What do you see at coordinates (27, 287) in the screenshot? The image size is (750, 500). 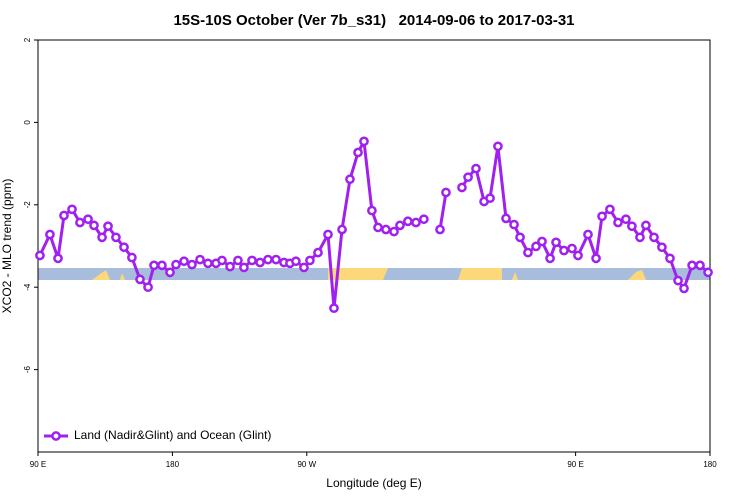 I see `y-tick-label: -4` at bounding box center [27, 287].